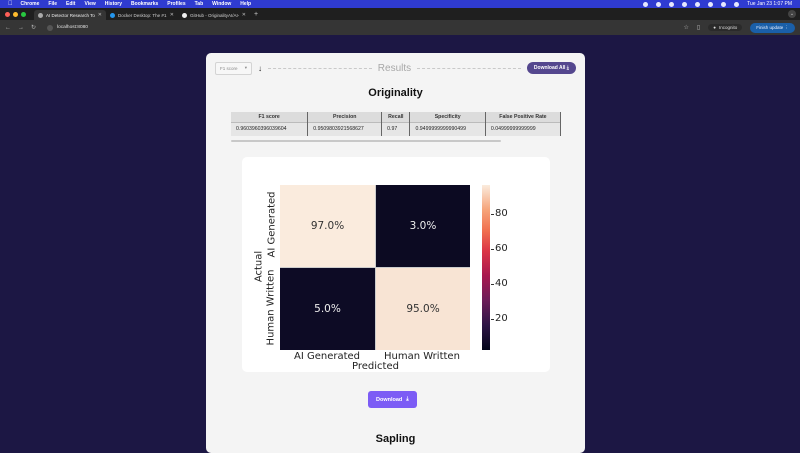 The height and width of the screenshot is (453, 800). What do you see at coordinates (50, 27) in the screenshot?
I see `site-info-icon` at bounding box center [50, 27].